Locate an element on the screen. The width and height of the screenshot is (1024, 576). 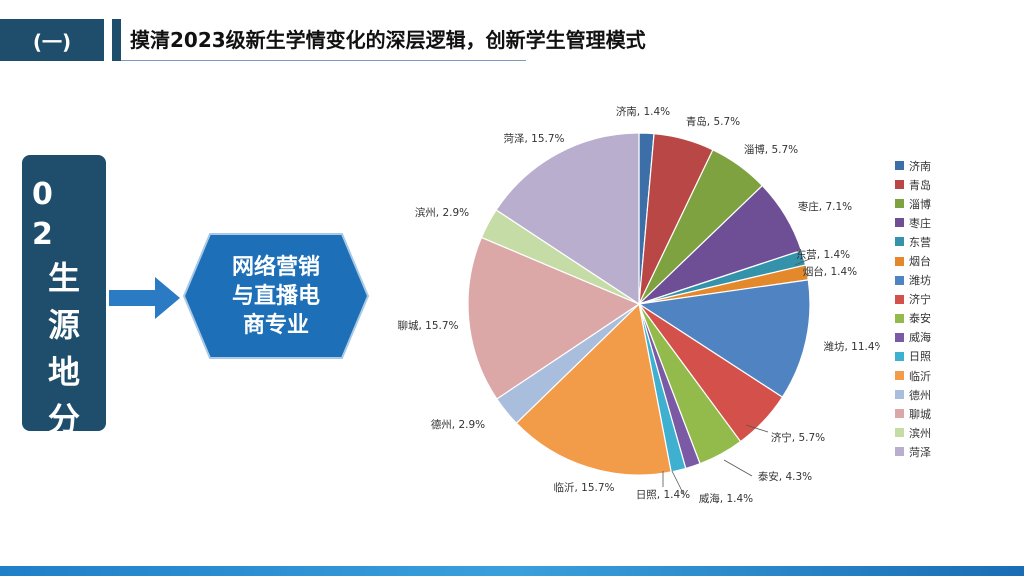
legend-label: 菏泽 is located at coordinates (920, 452).